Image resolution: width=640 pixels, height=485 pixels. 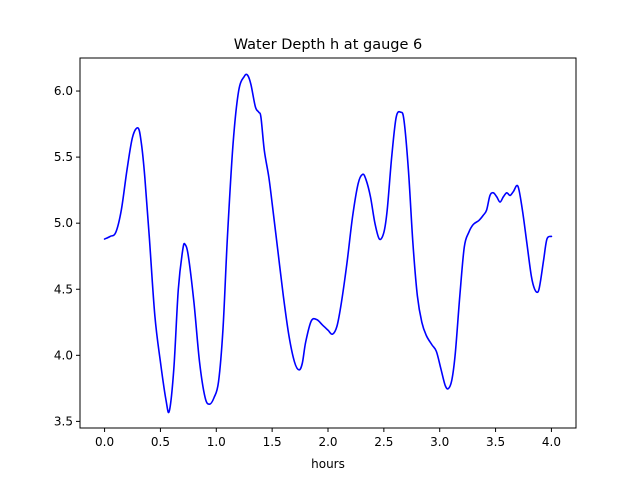 What do you see at coordinates (63, 223) in the screenshot?
I see `y-tick-label: 5.0` at bounding box center [63, 223].